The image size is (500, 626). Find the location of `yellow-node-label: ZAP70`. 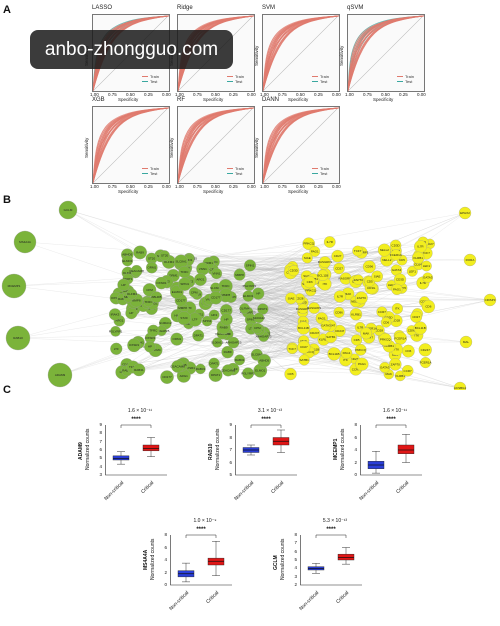

yellow-node-label: ZAP70 is located at coordinates (359, 280).